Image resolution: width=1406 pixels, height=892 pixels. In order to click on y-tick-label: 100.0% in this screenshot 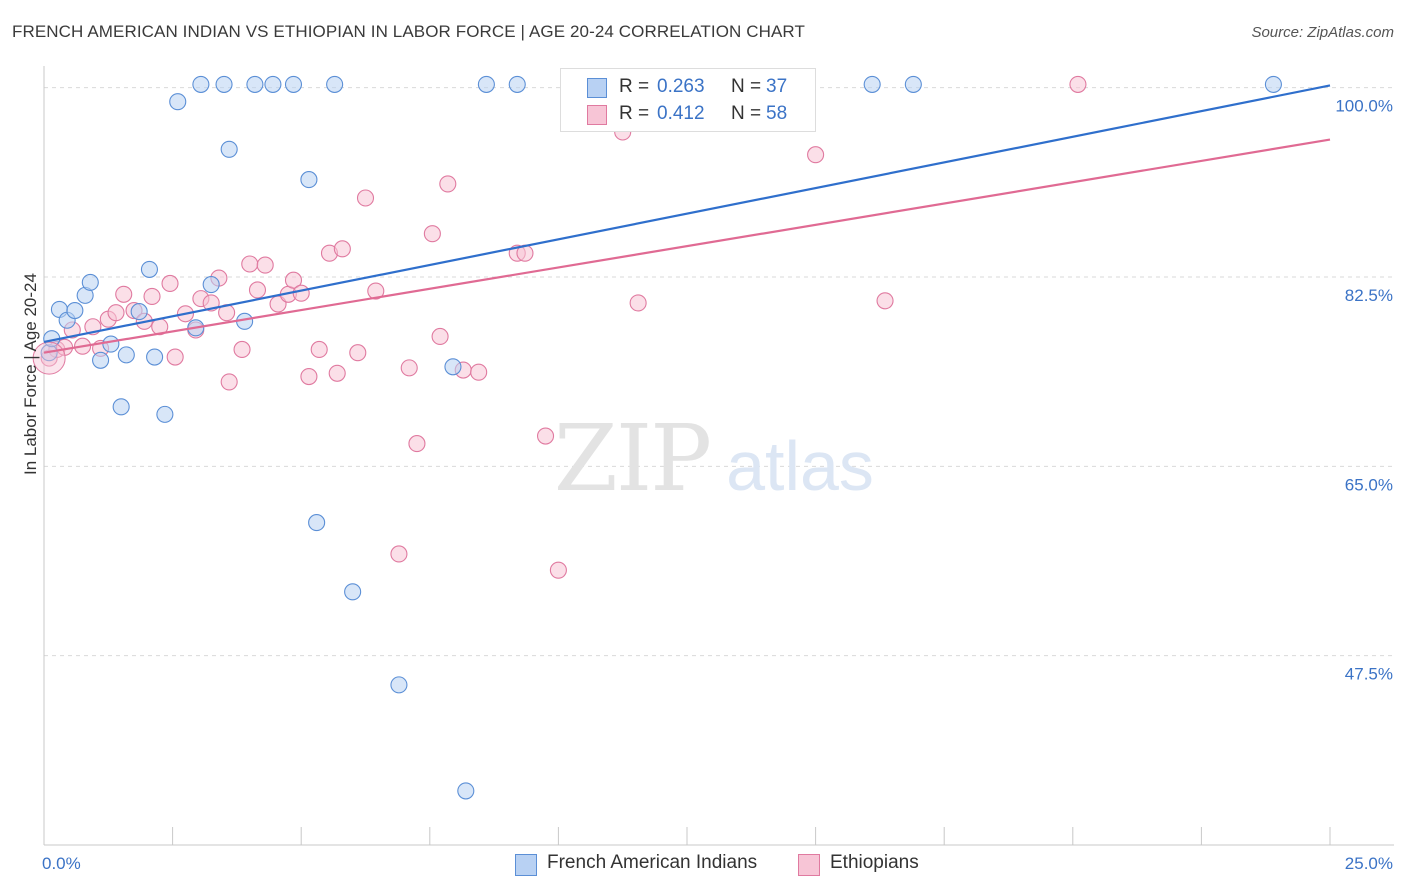, I will do `click(1364, 106)`.